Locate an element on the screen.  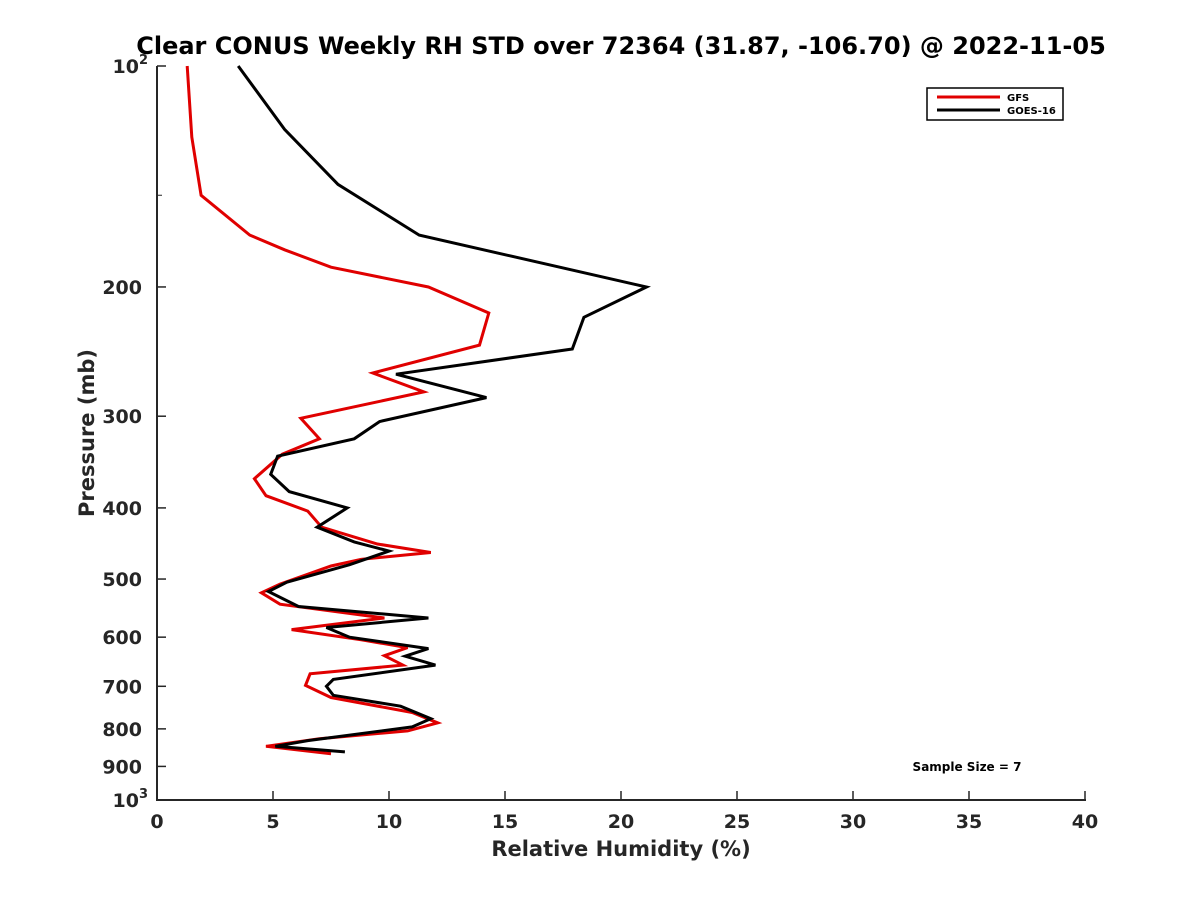
y-tick-label: 500 is located at coordinates (122, 580).